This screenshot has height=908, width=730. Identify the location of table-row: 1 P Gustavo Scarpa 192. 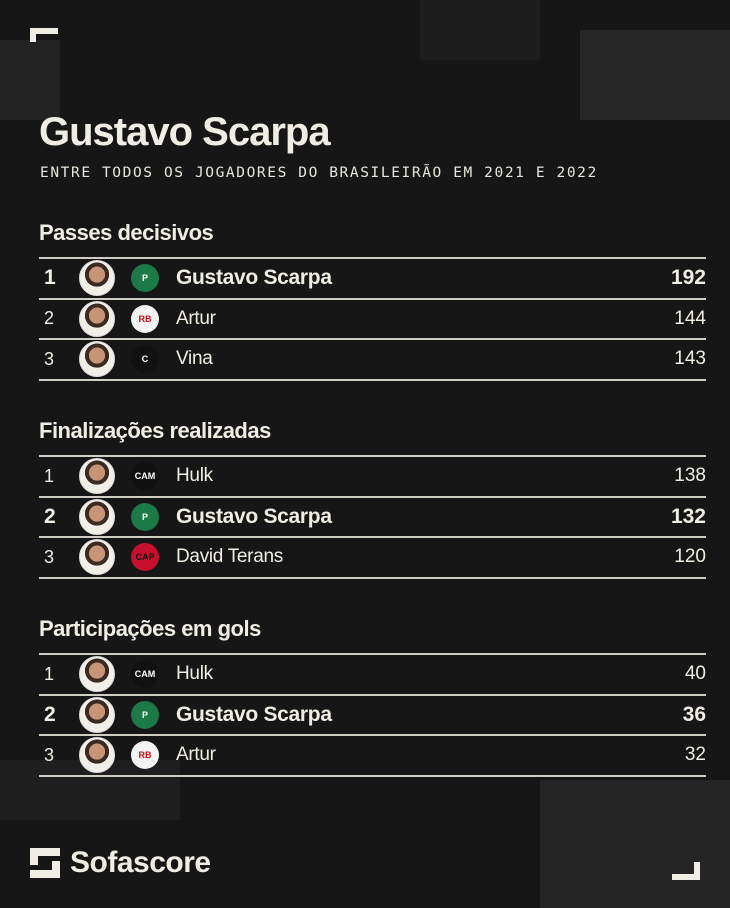
(372, 279).